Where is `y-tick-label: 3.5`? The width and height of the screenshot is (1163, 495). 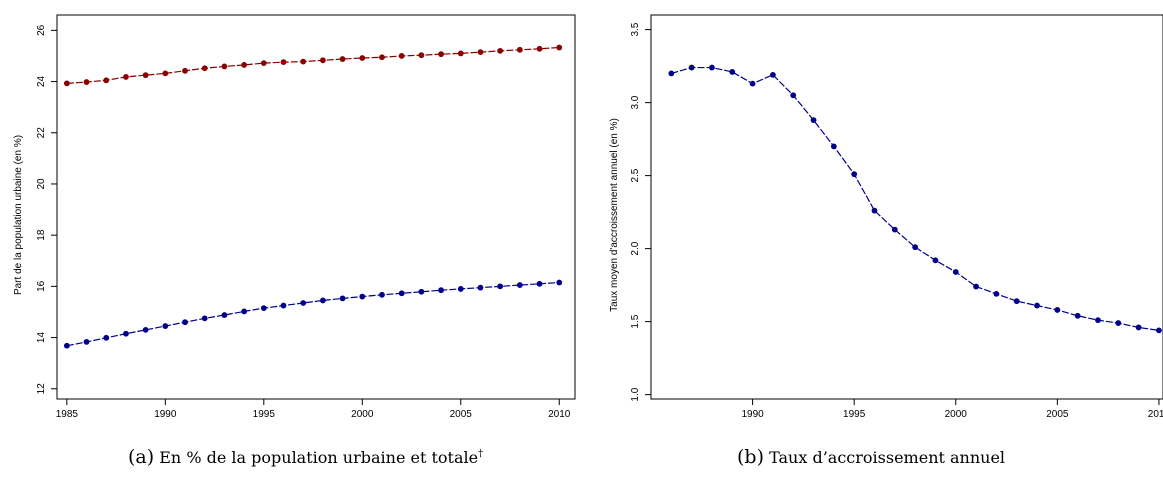
y-tick-label: 3.5 is located at coordinates (635, 29).